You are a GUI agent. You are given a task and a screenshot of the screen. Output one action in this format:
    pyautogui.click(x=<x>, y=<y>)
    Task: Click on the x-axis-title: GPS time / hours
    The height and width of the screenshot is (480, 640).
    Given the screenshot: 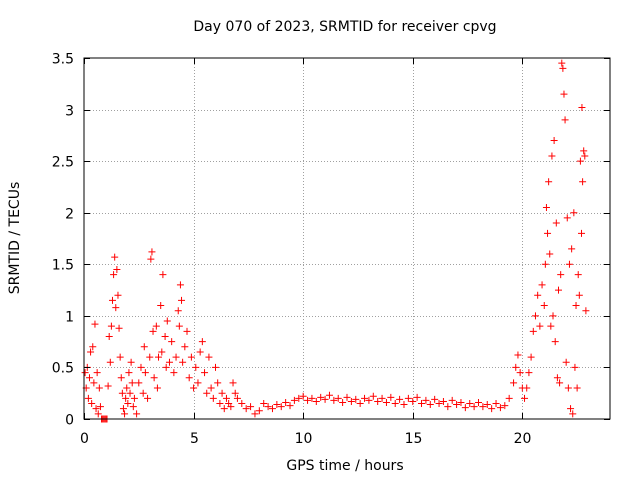 What is the action you would take?
    pyautogui.click(x=344, y=466)
    